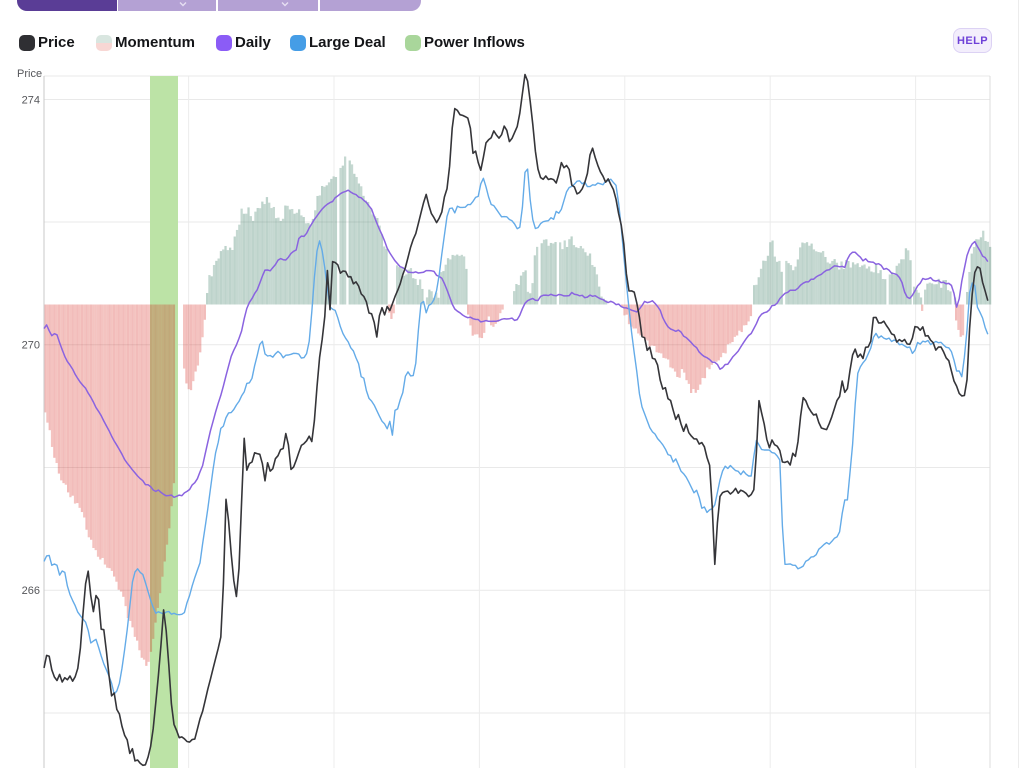 The height and width of the screenshot is (768, 1024). What do you see at coordinates (29, 74) in the screenshot?
I see `svg-text: Price` at bounding box center [29, 74].